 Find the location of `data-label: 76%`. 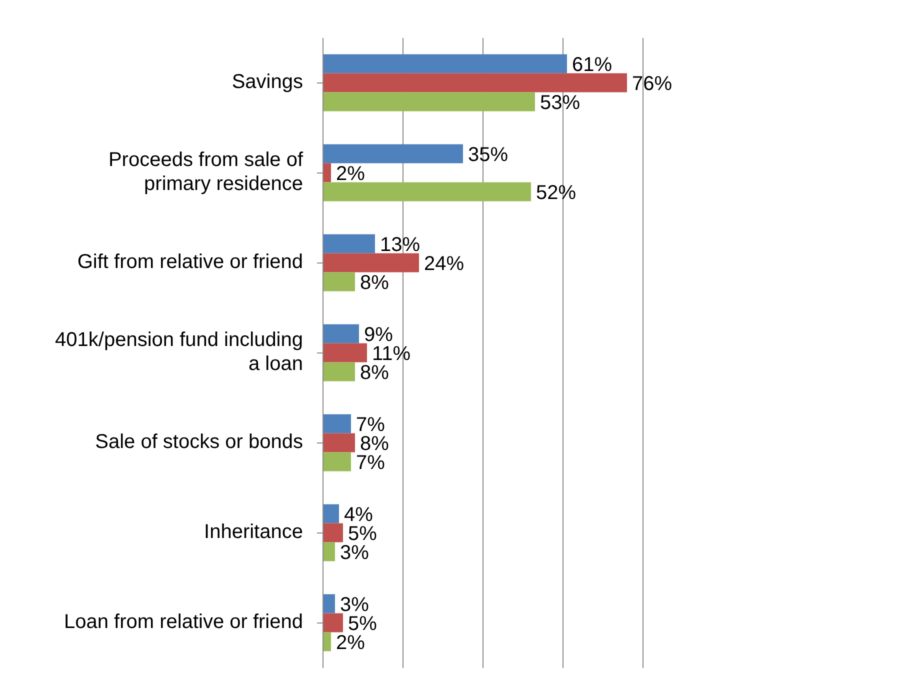

data-label: 76% is located at coordinates (652, 83).